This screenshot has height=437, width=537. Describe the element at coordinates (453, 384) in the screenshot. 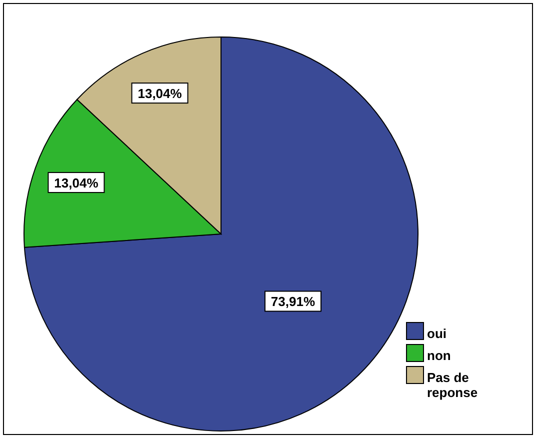

I see `legend-label: Pas de reponse` at that location.